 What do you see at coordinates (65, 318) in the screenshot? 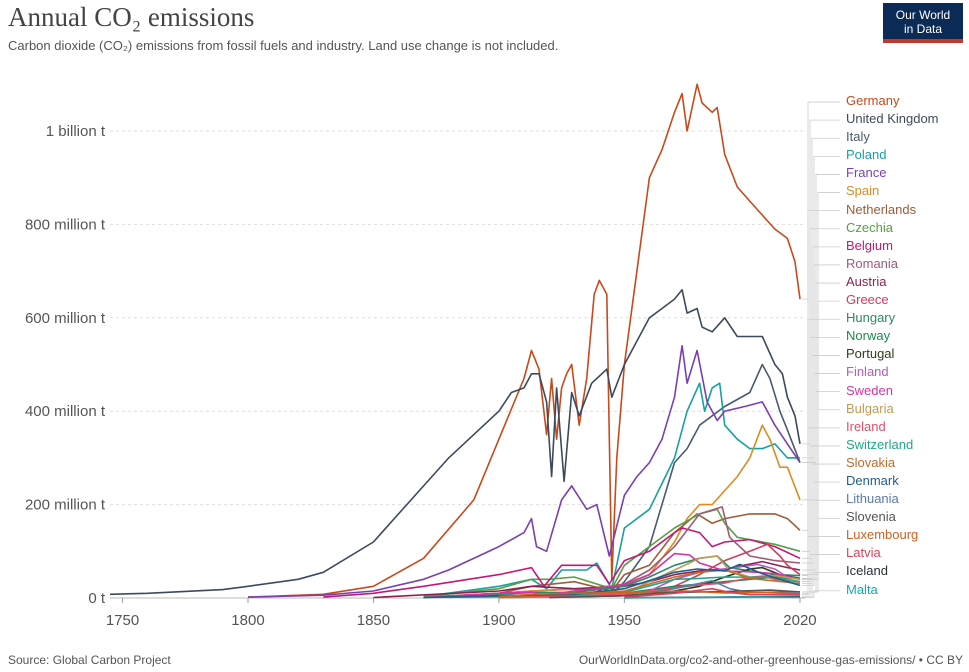
I see `y-tick-label: 600 million t` at bounding box center [65, 318].